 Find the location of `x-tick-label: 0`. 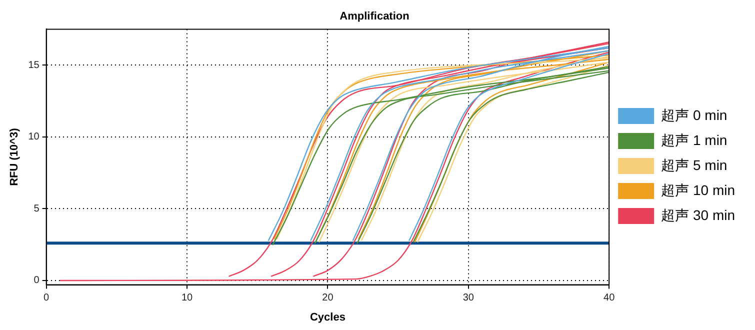

x-tick-label: 0 is located at coordinates (47, 298).